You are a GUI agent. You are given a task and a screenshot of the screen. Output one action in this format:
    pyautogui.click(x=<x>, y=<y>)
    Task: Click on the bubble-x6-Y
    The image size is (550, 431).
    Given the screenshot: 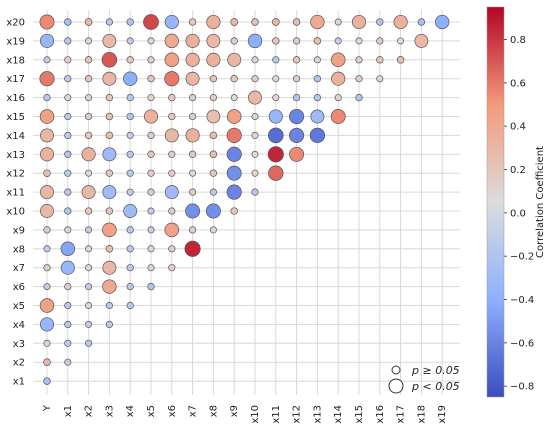 What is the action you would take?
    pyautogui.click(x=47, y=287)
    